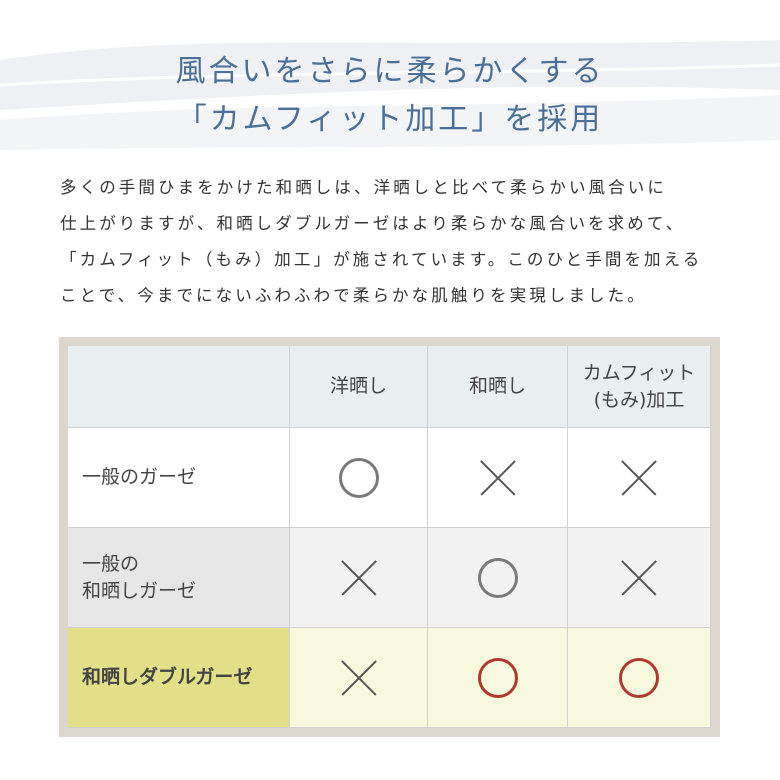 This screenshot has height=780, width=780. I want to click on description-line: 「カムフィット（もみ）加工」が施されています。このひと手間を加える, so click(381, 259).